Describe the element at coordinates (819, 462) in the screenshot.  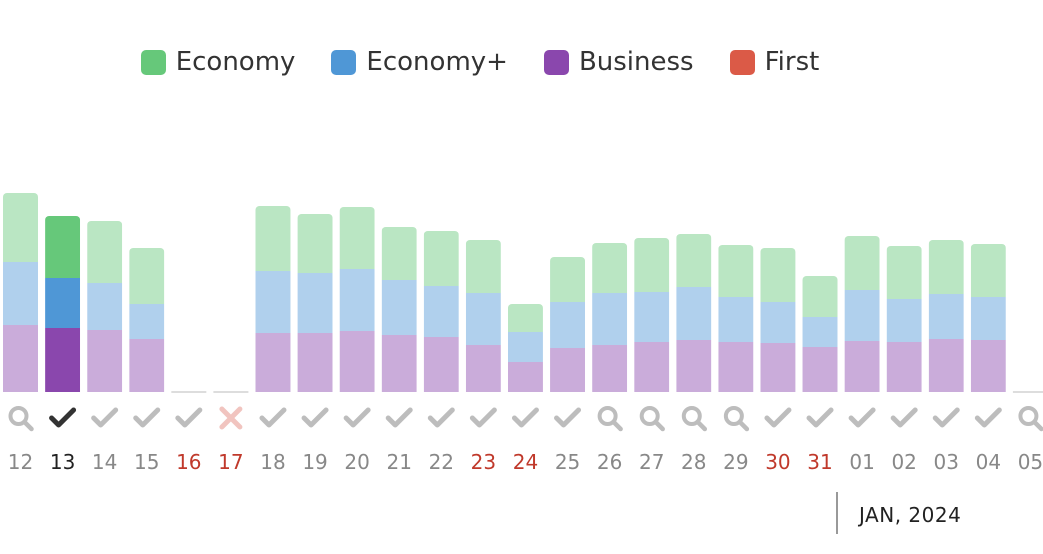
I see `tick-label-31: 31` at that location.